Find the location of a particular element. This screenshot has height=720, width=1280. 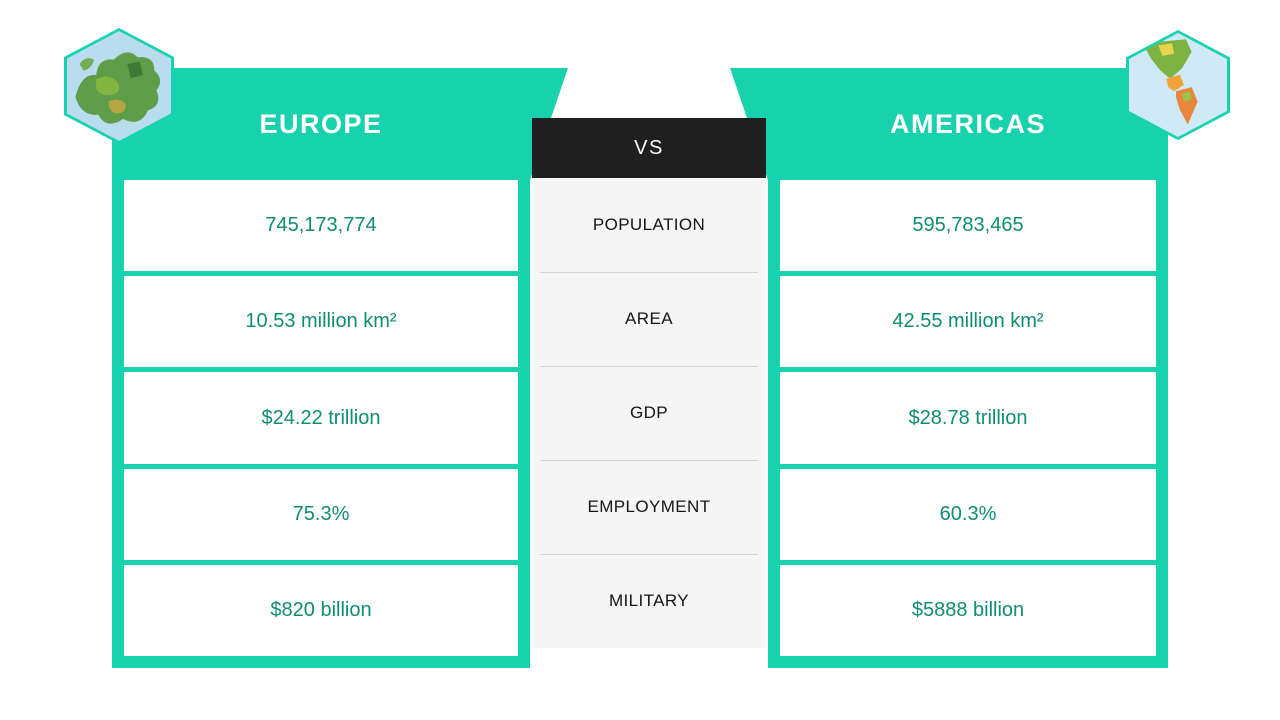

americas-gdp-value: $28.78 trillion is located at coordinates (968, 418).